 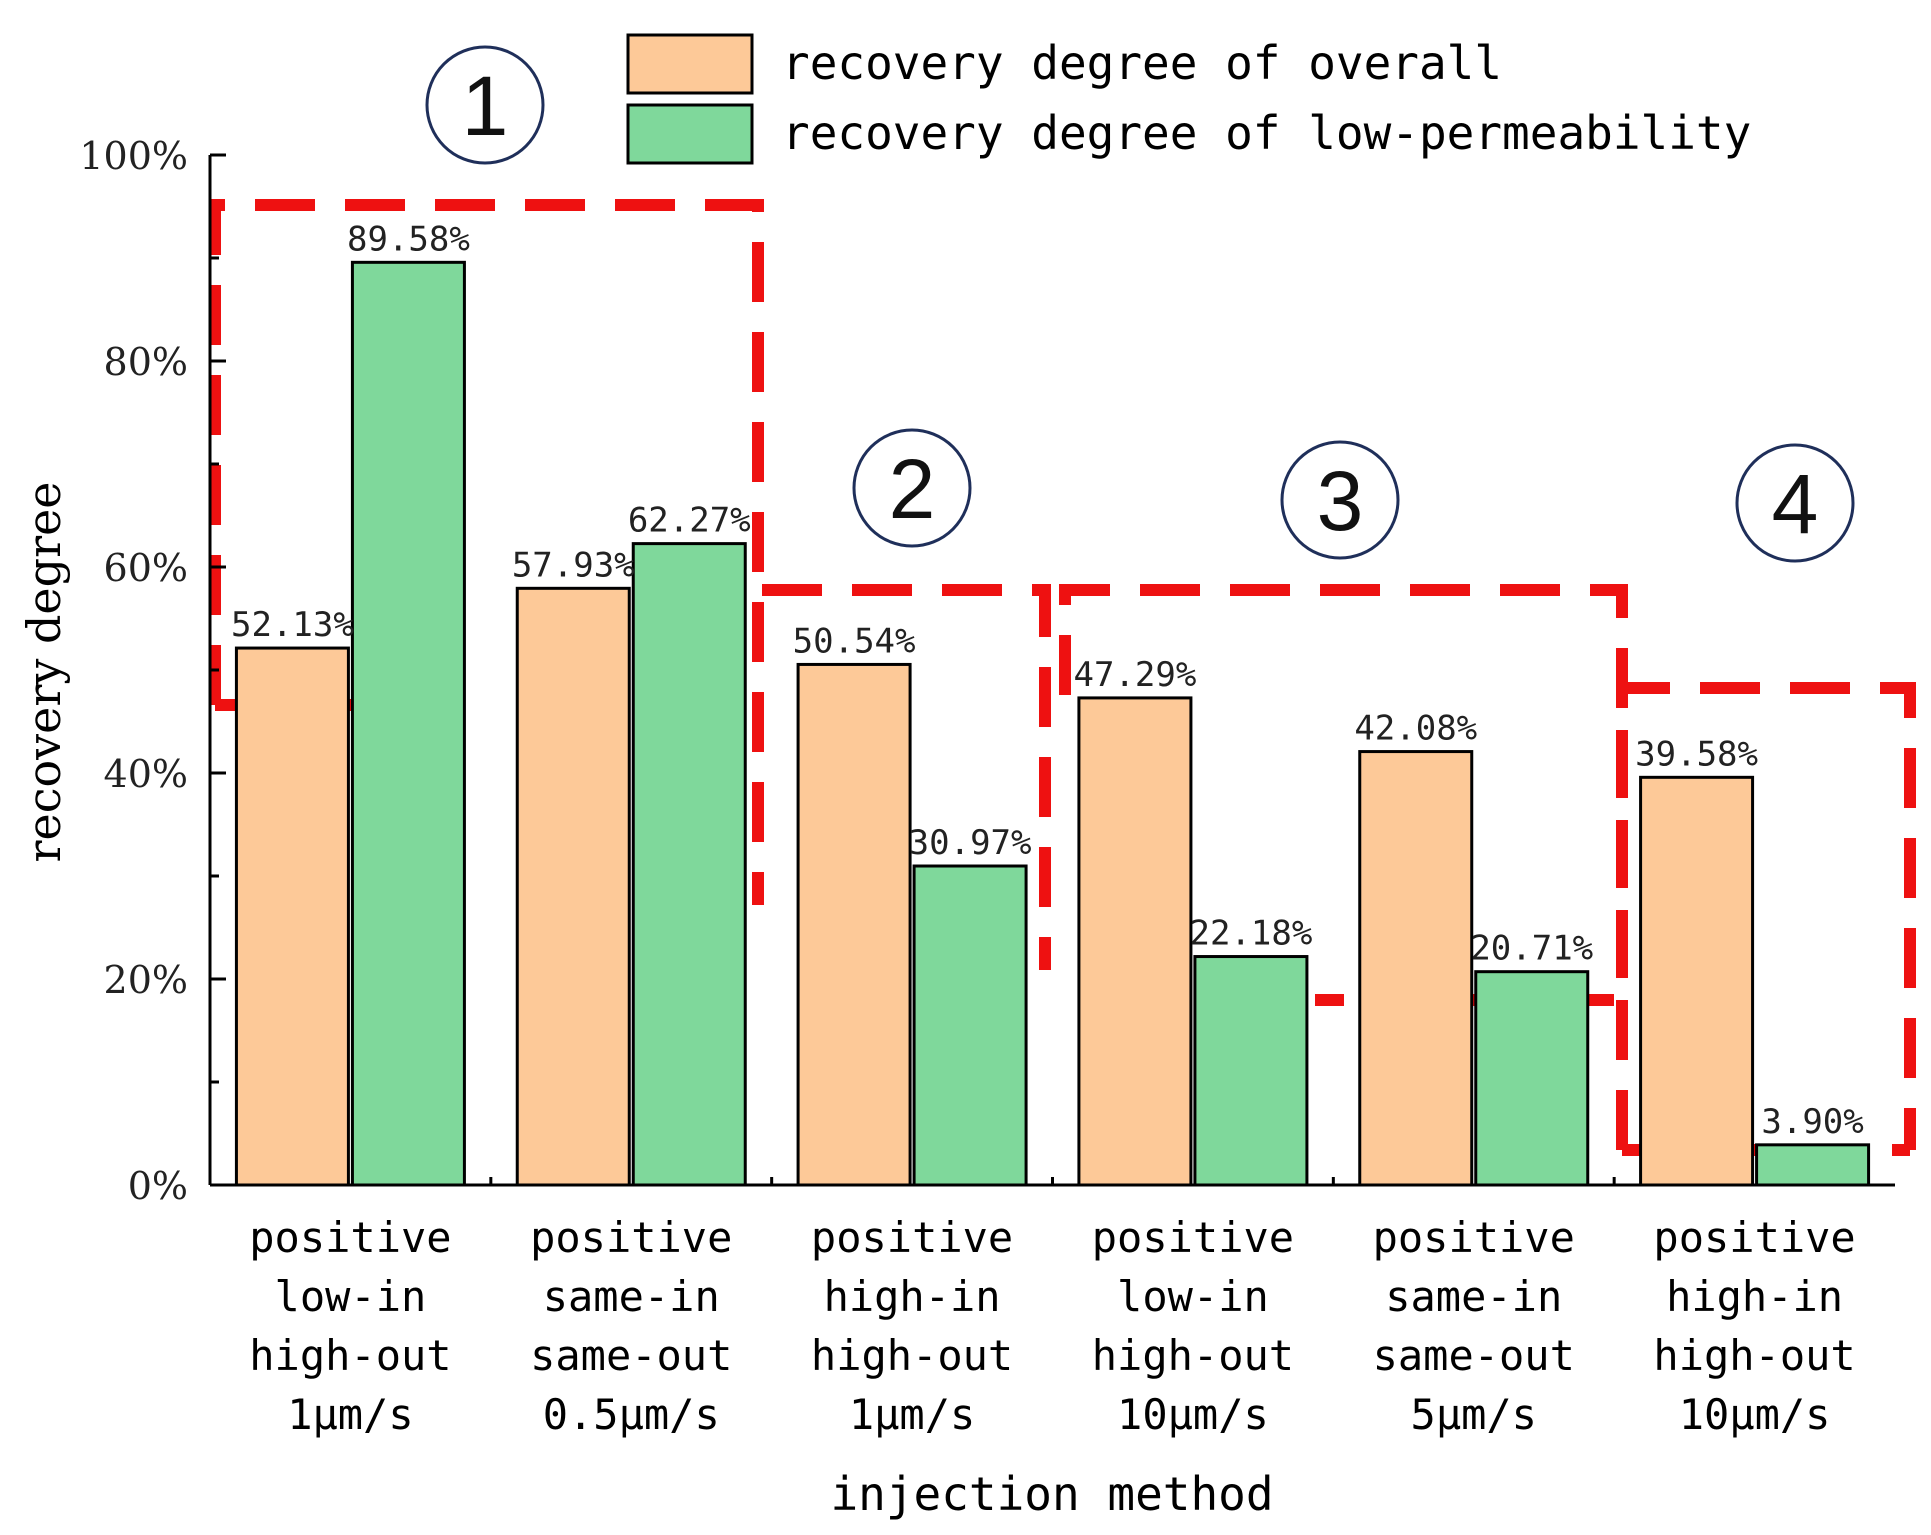 What do you see at coordinates (146, 774) in the screenshot?
I see `y-tick-label: 40%` at bounding box center [146, 774].